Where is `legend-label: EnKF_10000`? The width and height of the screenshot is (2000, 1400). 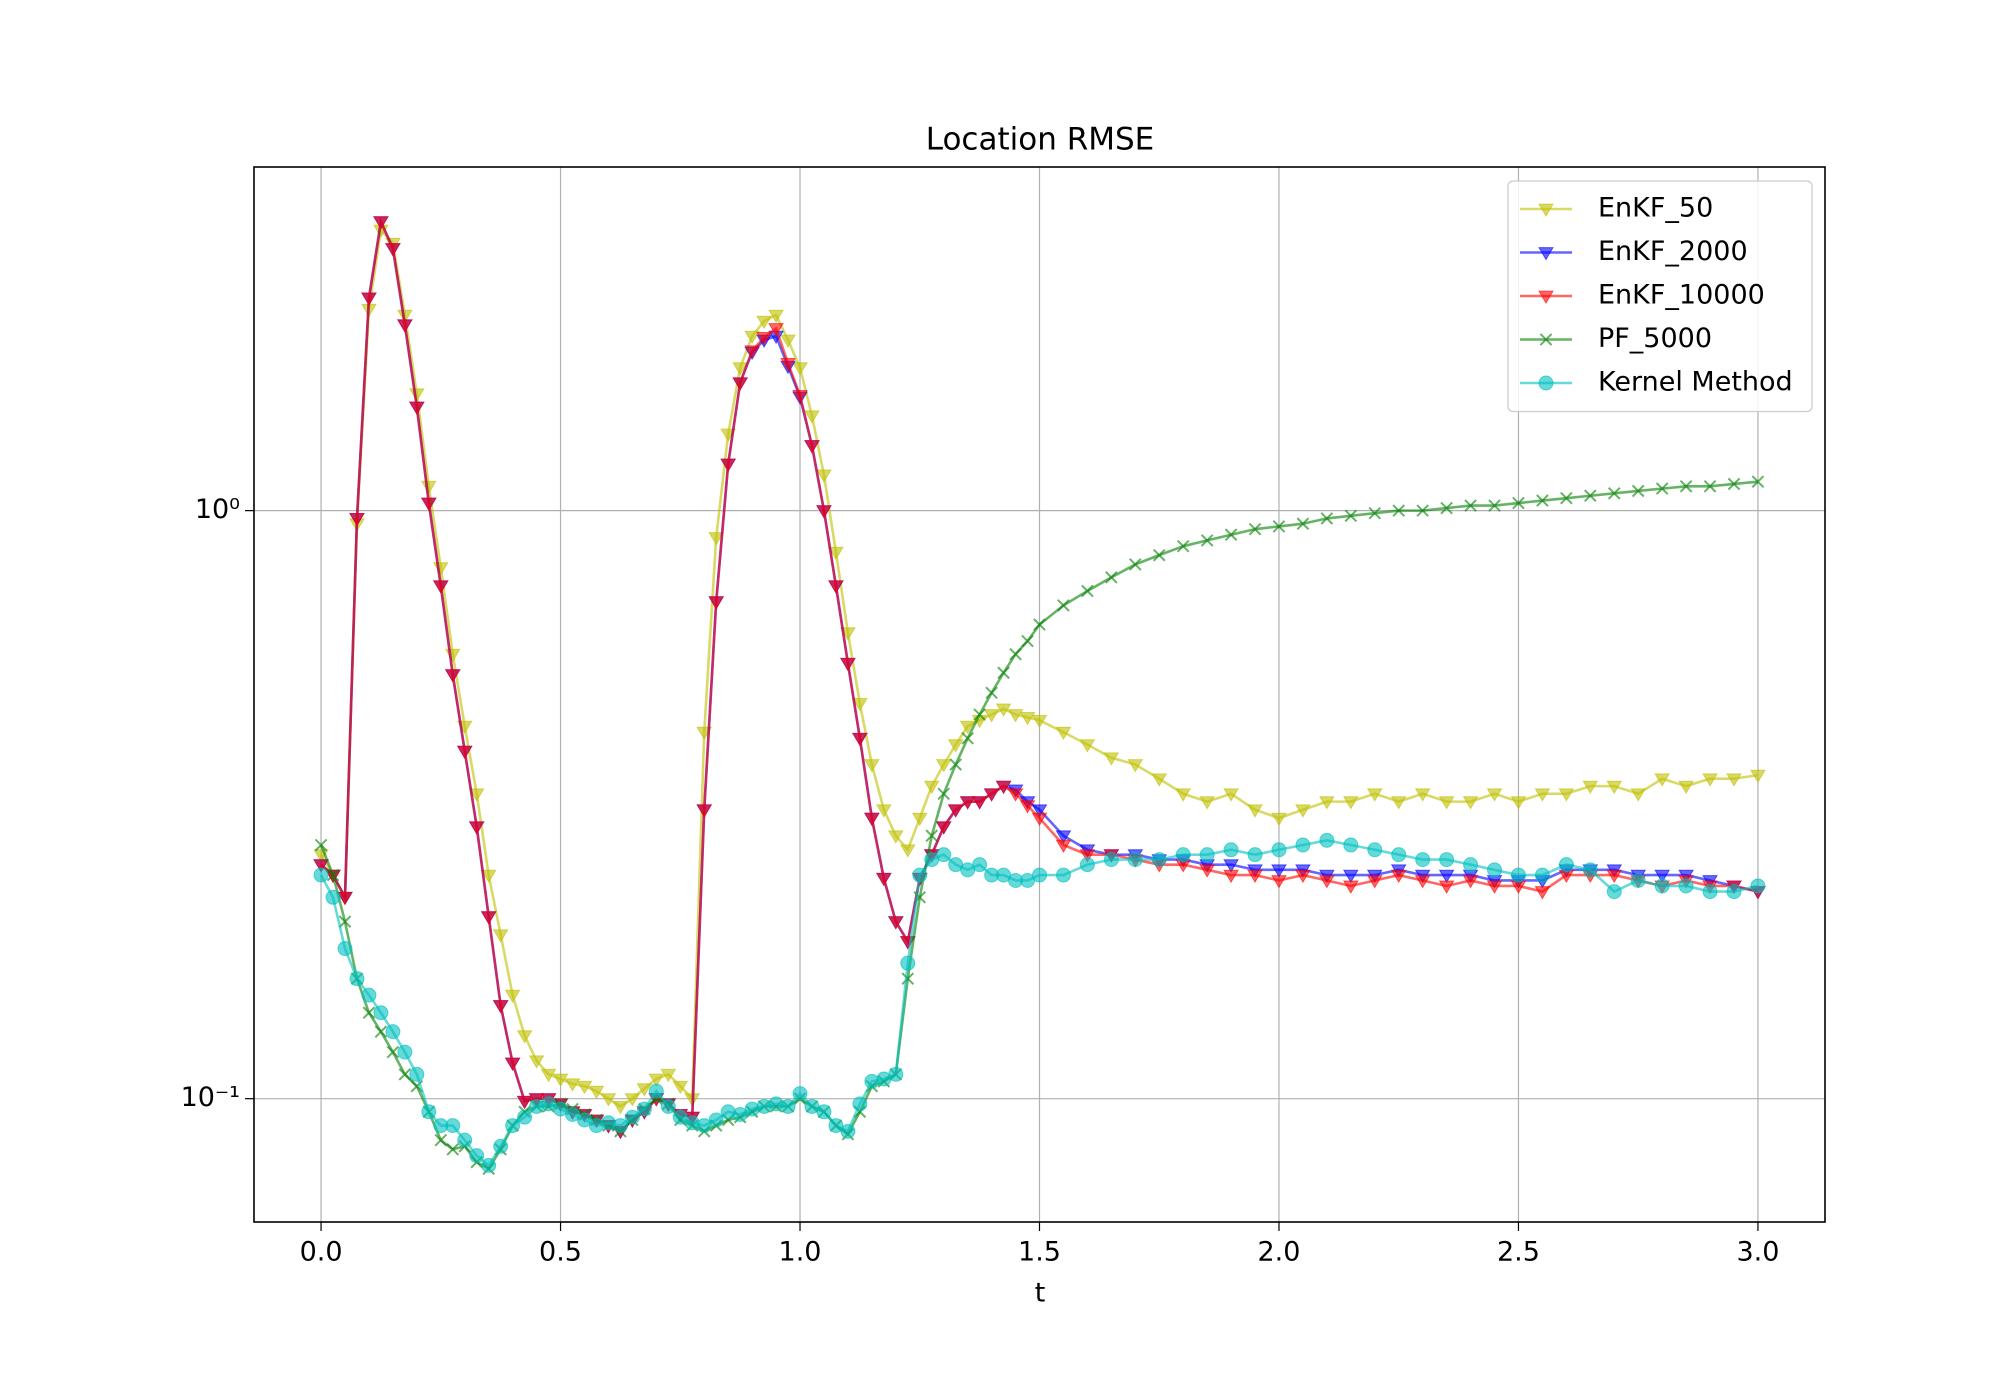 legend-label: EnKF_10000 is located at coordinates (1681, 295).